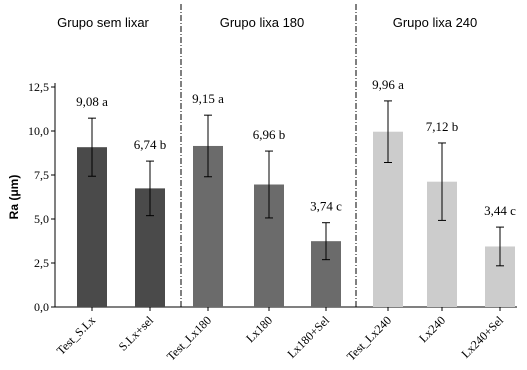 This screenshot has width=527, height=370. I want to click on group-title: Grupo lixa 180, so click(262, 22).